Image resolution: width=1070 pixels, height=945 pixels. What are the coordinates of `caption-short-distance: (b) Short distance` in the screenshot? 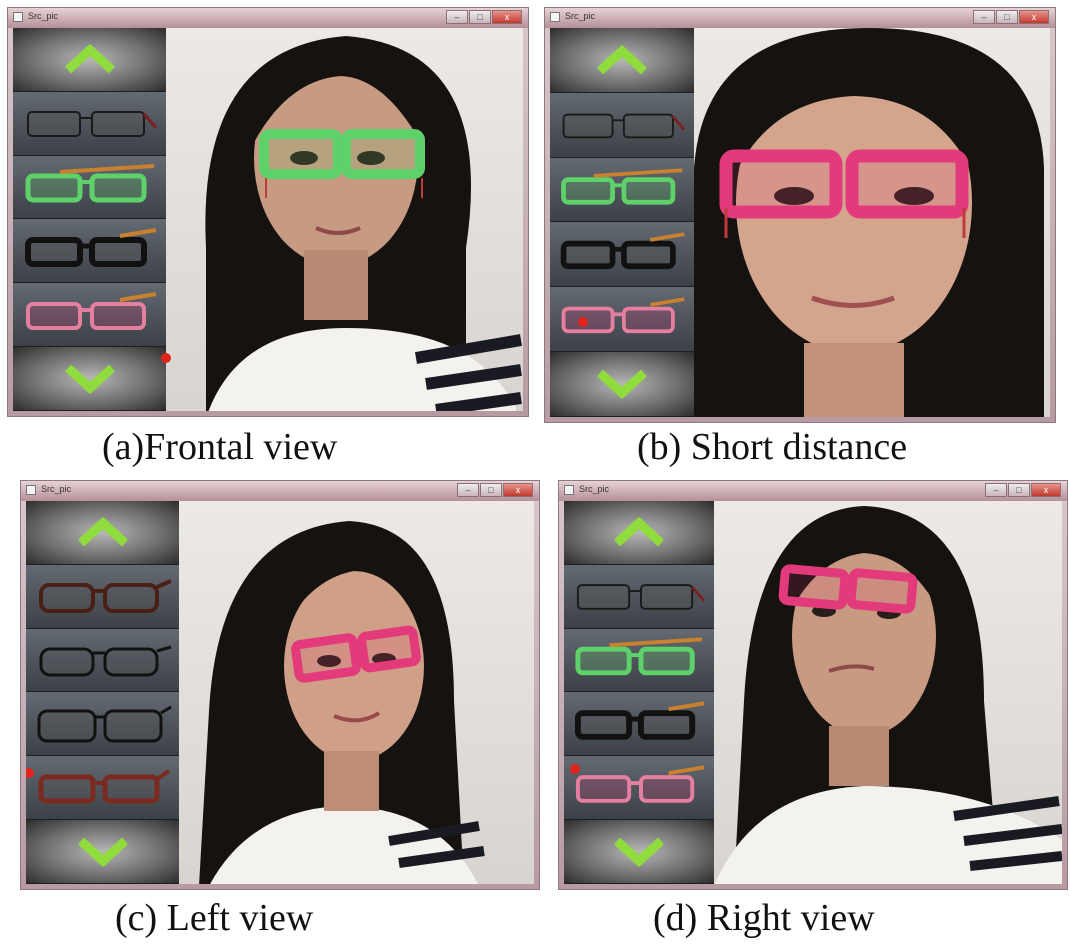 It's located at (772, 447).